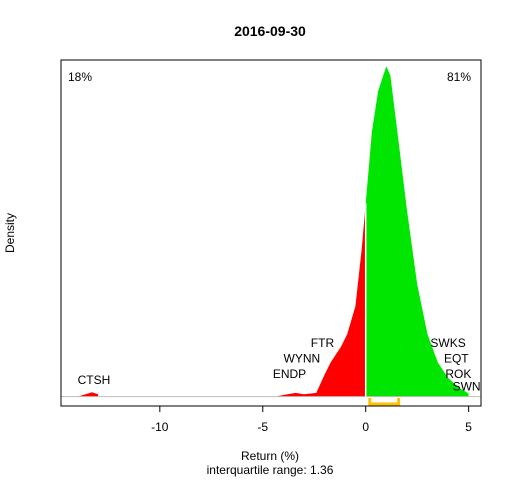 This screenshot has width=512, height=480. Describe the element at coordinates (456, 358) in the screenshot. I see `ticker-label-eqt: EQT` at that location.